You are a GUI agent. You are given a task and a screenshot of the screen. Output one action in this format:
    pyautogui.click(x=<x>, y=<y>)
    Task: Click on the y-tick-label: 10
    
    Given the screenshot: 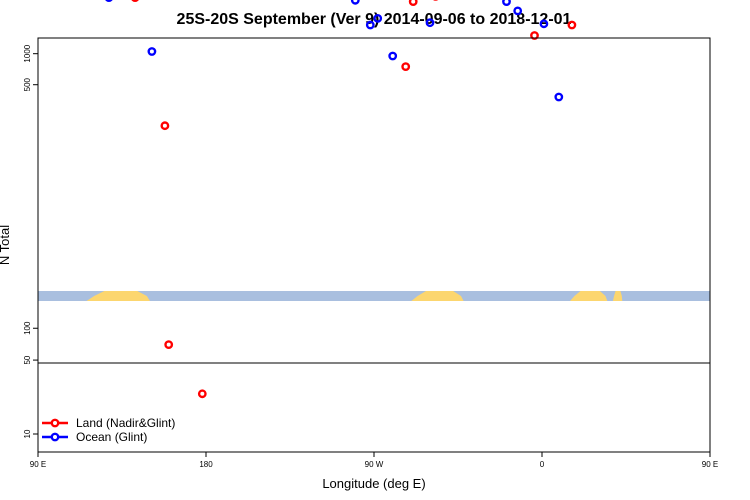 What is the action you would take?
    pyautogui.click(x=27, y=433)
    